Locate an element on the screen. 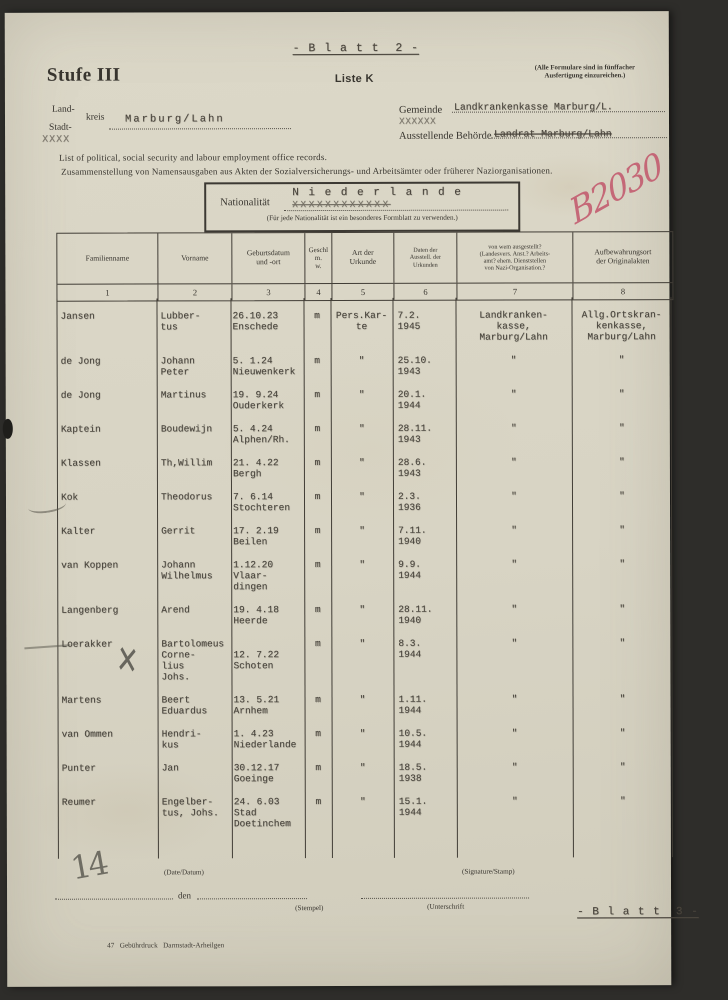 This screenshot has width=728, height=1000. cell-geburtsdatum: 19. 4.18 Heerde is located at coordinates (256, 615).